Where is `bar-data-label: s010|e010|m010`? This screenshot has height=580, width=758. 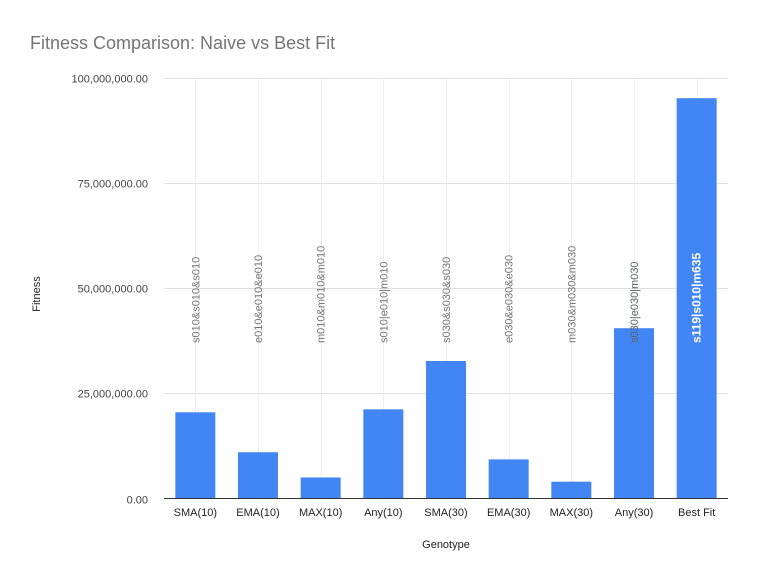
bar-data-label: s010|e010|m010 is located at coordinates (384, 302).